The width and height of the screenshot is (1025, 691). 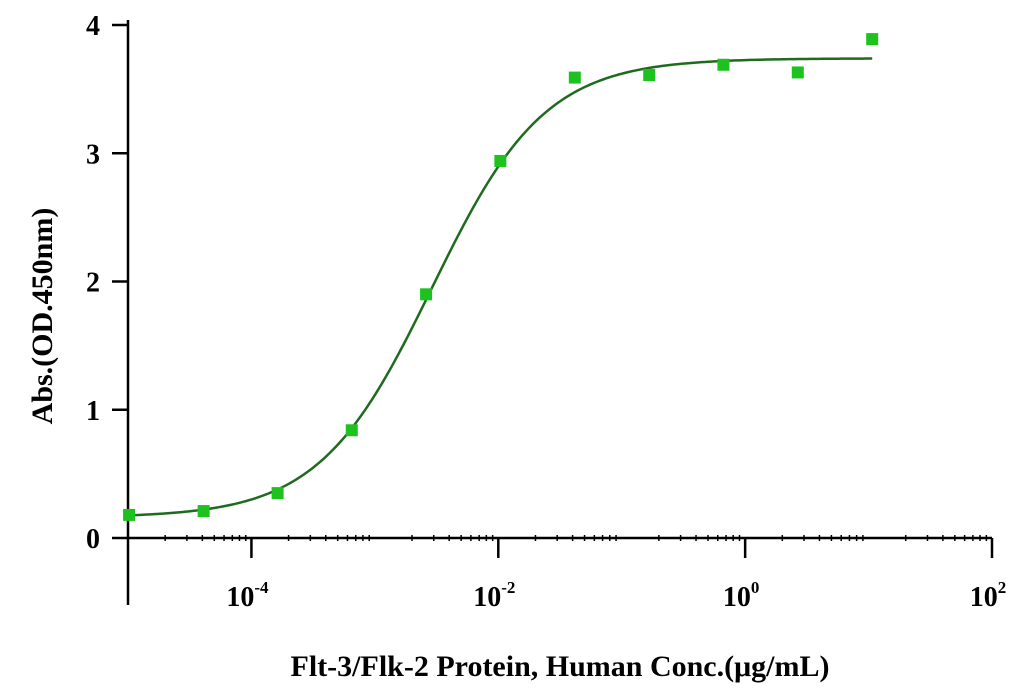 I want to click on y-ticks: 0 1 2 3 4, so click(x=107, y=283).